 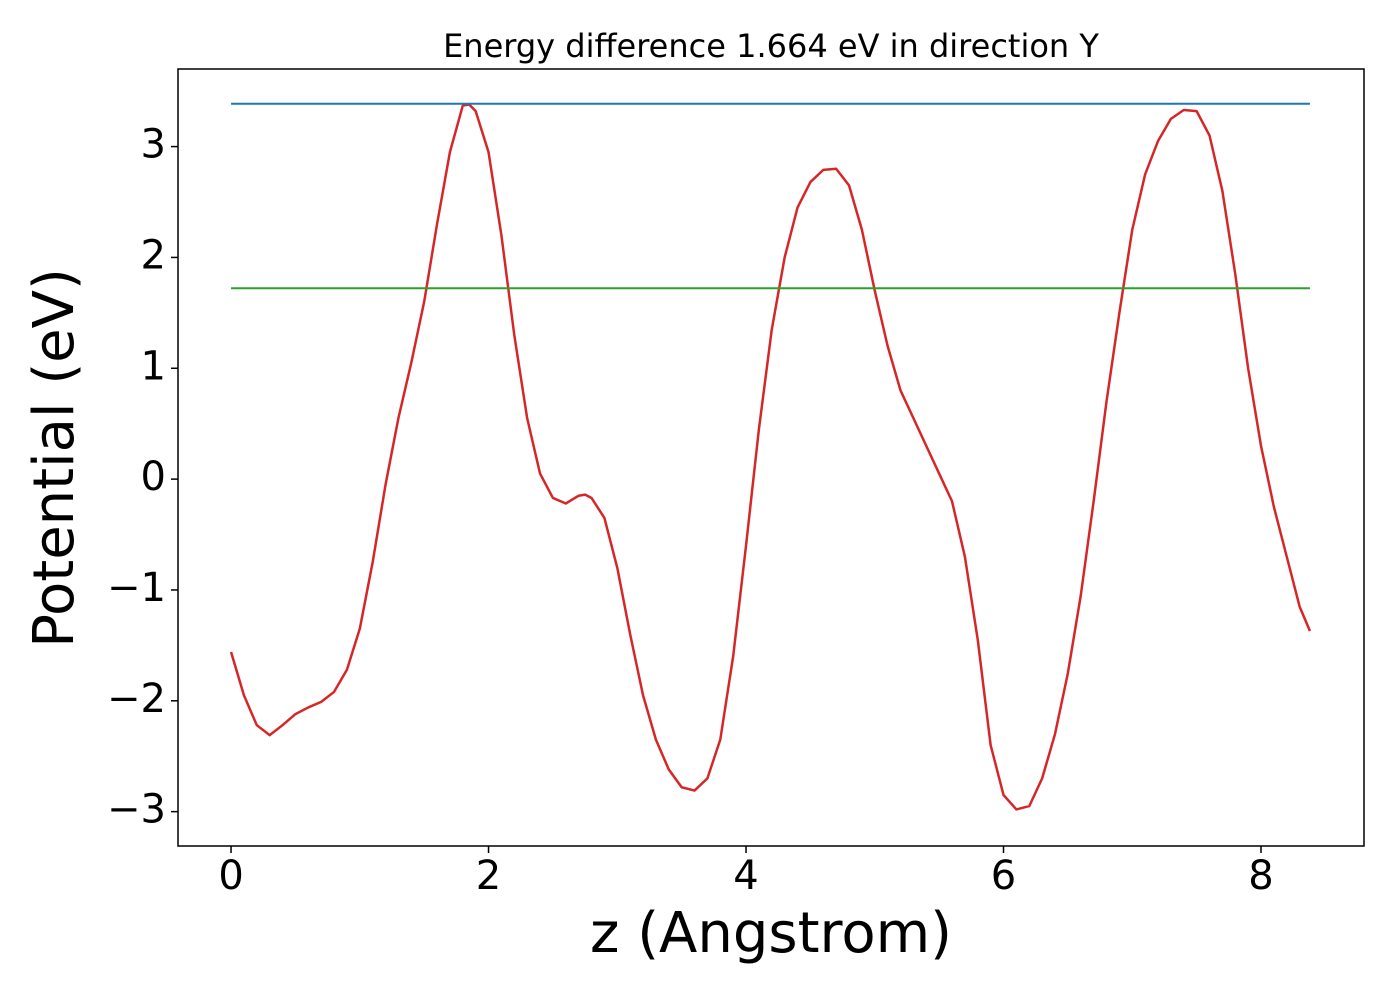 What do you see at coordinates (153, 145) in the screenshot?
I see `y-tick-label: 3` at bounding box center [153, 145].